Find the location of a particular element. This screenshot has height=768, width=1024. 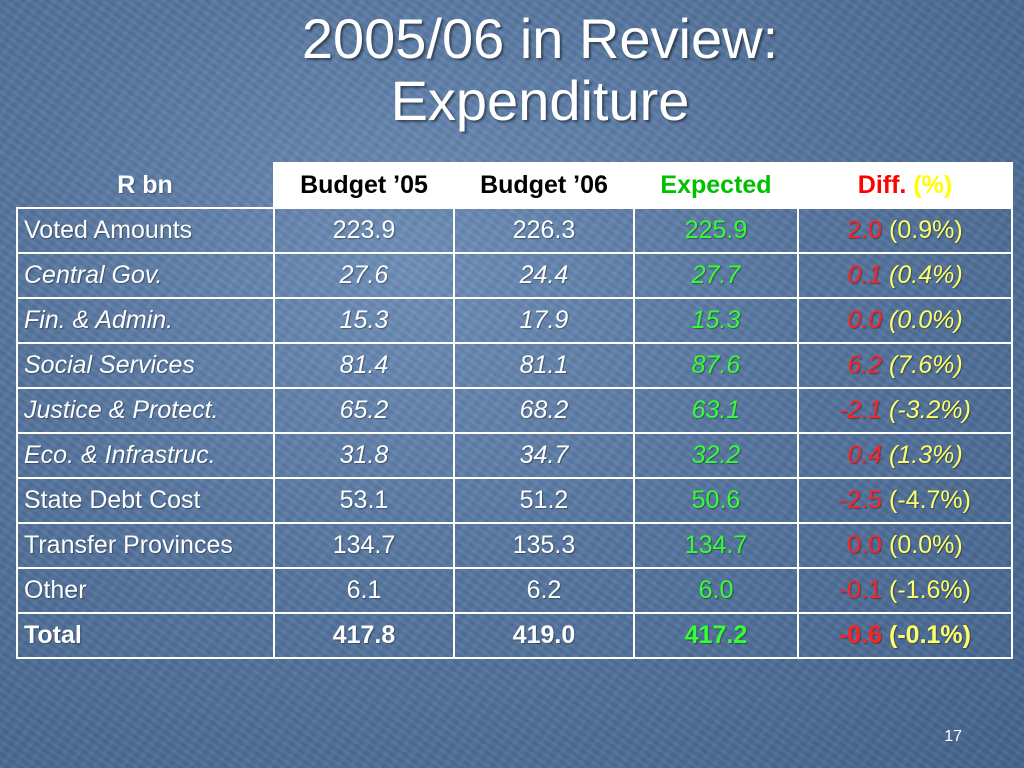

cell-diff: 2.0 (0.9%) is located at coordinates (905, 230).